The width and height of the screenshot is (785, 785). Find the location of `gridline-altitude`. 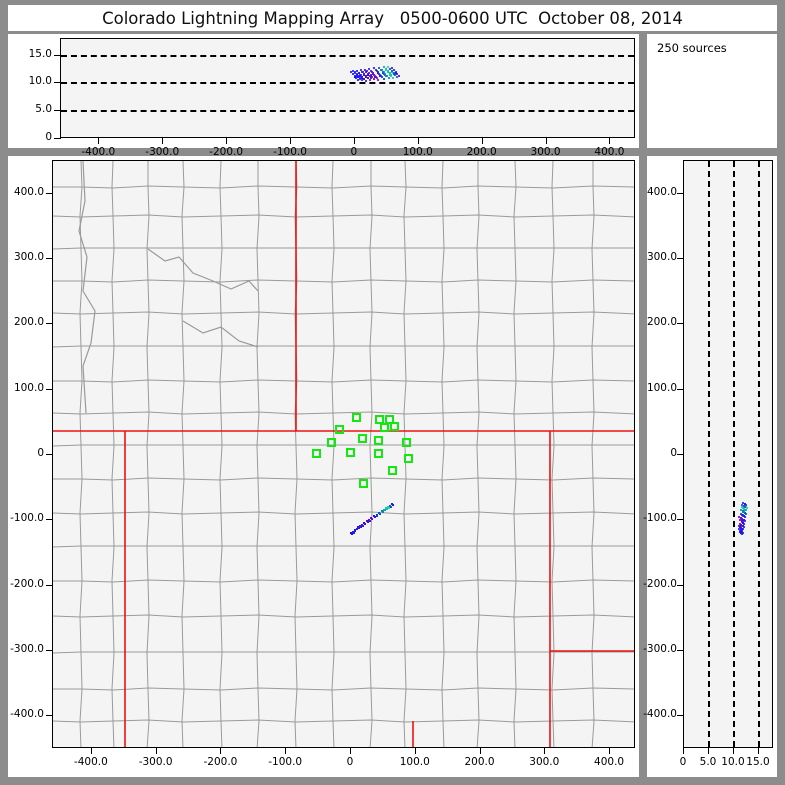

gridline-altitude is located at coordinates (347, 111).